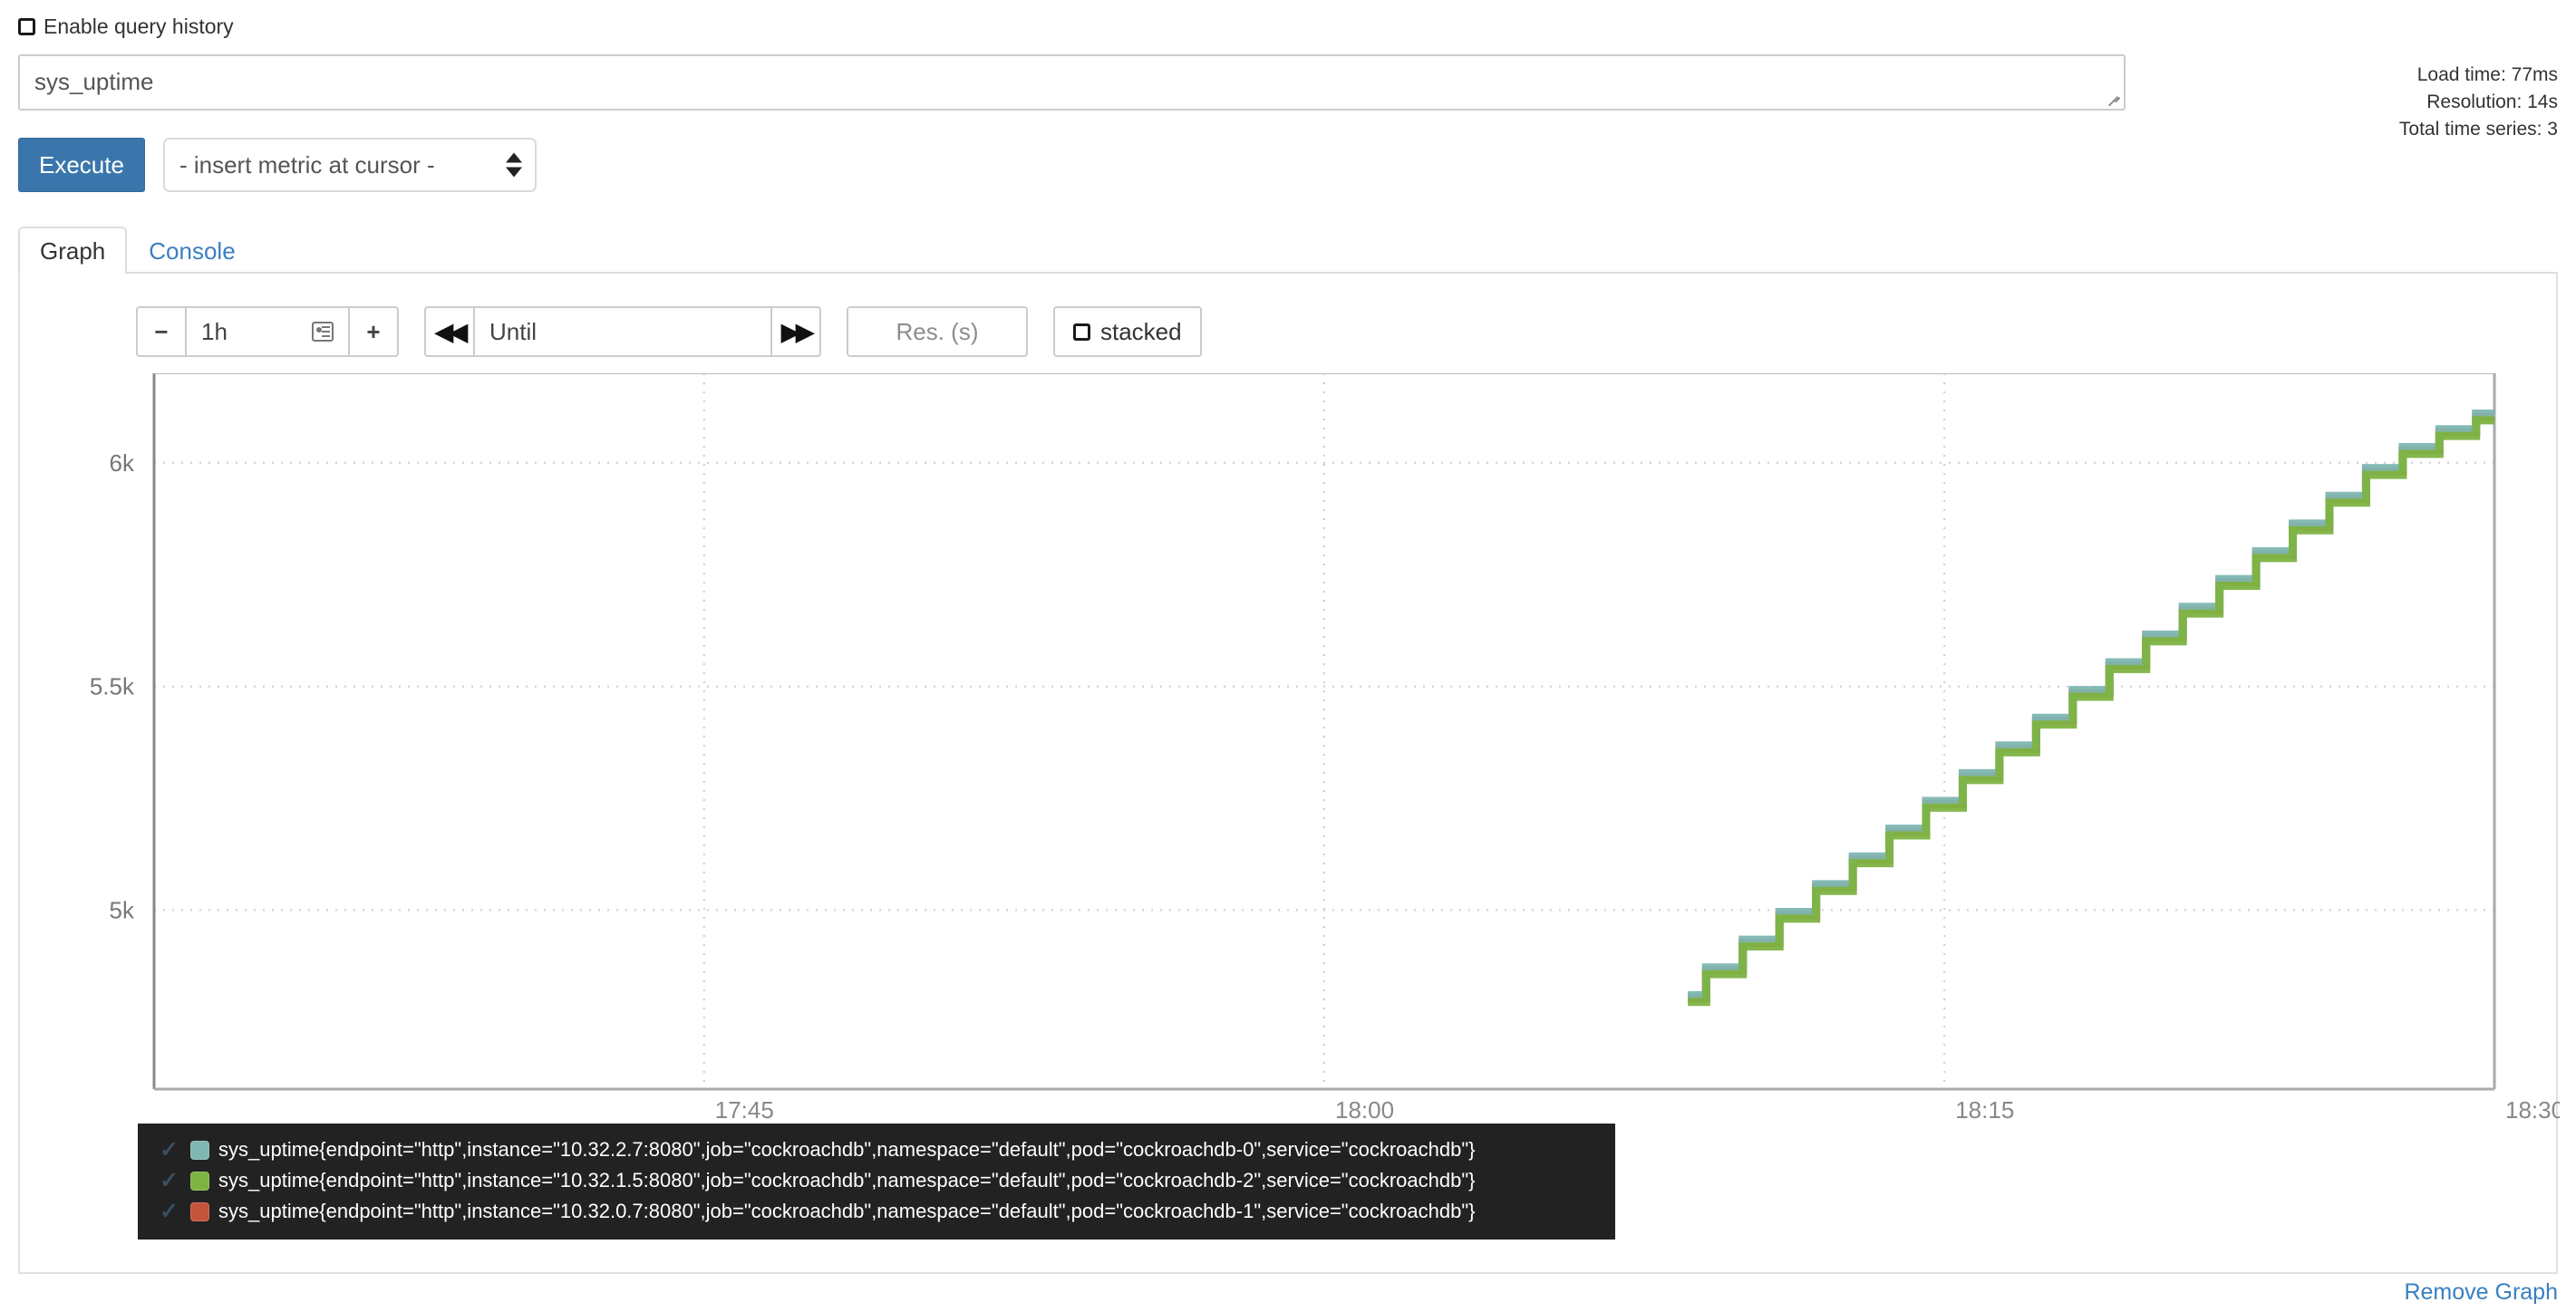 The image size is (2576, 1312). Describe the element at coordinates (1081, 332) in the screenshot. I see `stacked-checkbox` at that location.